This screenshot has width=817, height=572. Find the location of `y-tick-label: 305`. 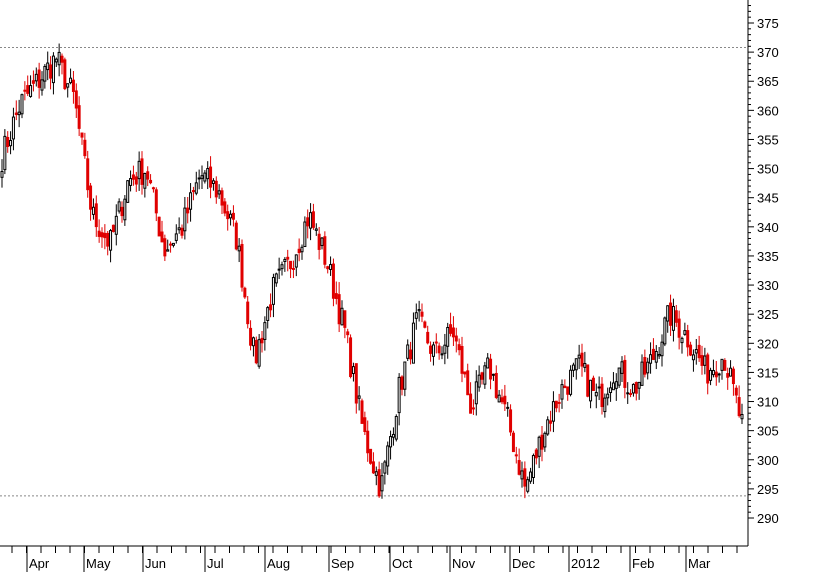

y-tick-label: 305 is located at coordinates (768, 431).